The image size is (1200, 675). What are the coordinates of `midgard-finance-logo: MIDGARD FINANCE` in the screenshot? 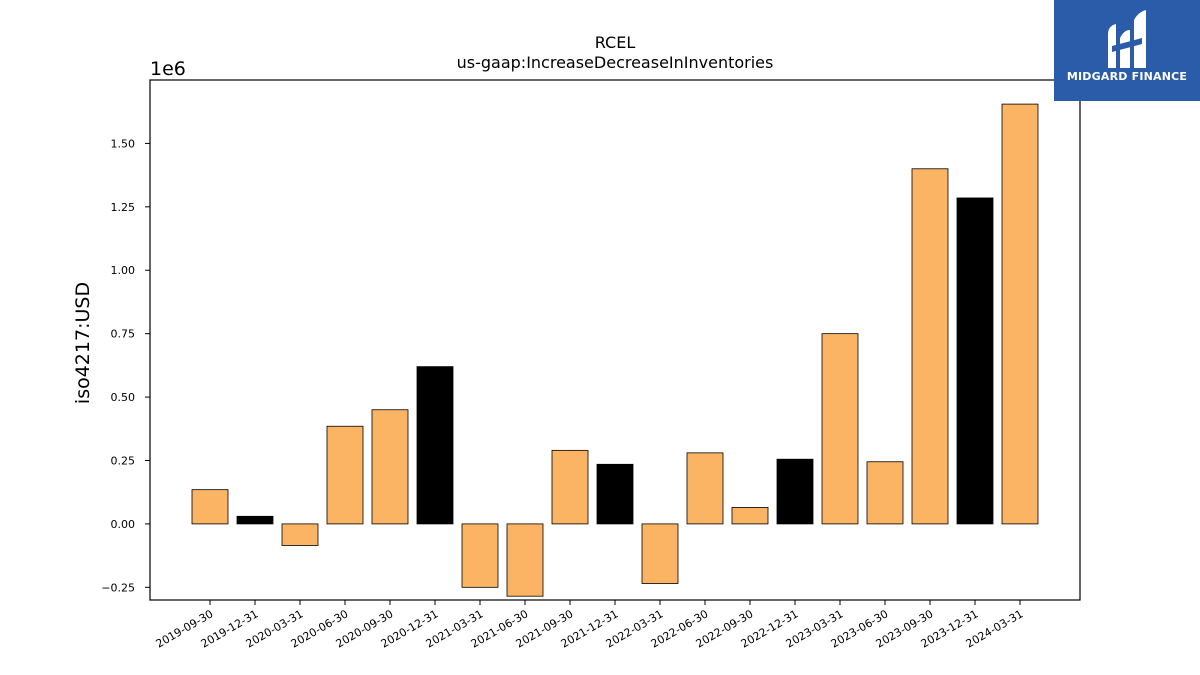 It's located at (1127, 50).